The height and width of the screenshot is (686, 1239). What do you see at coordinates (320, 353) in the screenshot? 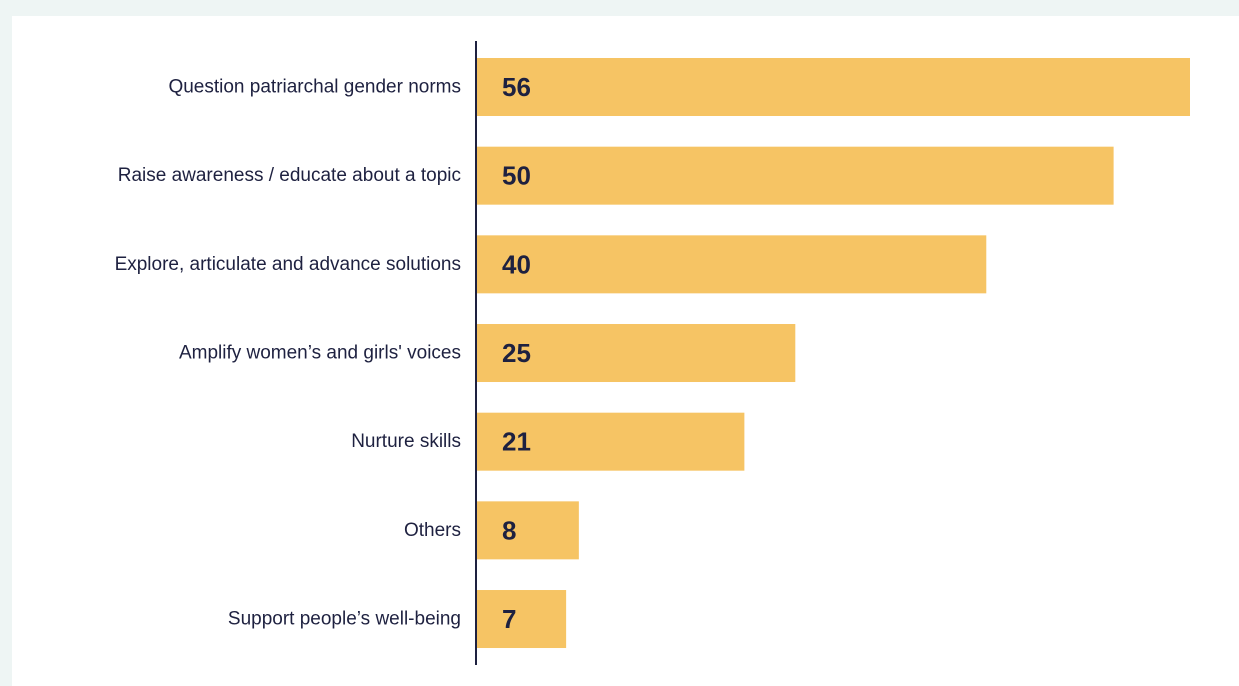
I see `category-label: Amplify women’s and girls' voices` at bounding box center [320, 353].